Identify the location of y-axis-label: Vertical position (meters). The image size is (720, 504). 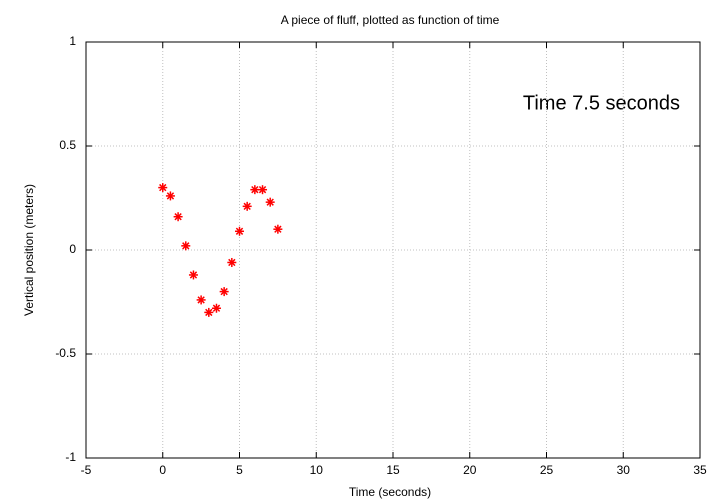
(29, 250).